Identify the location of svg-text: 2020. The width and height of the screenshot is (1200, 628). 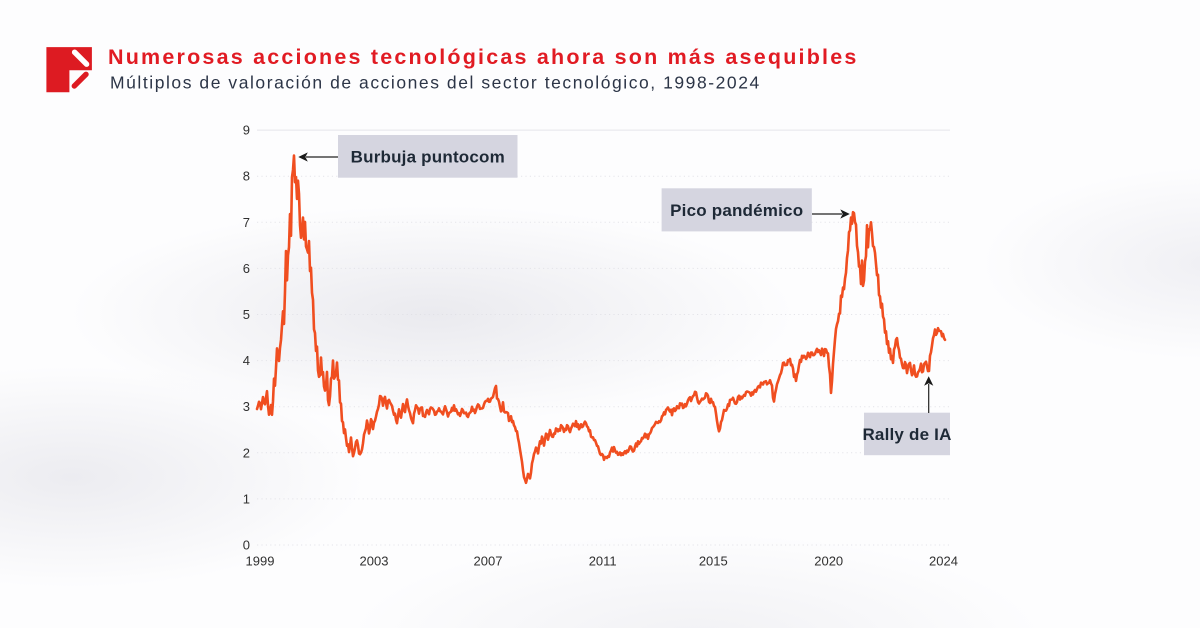
(828, 561).